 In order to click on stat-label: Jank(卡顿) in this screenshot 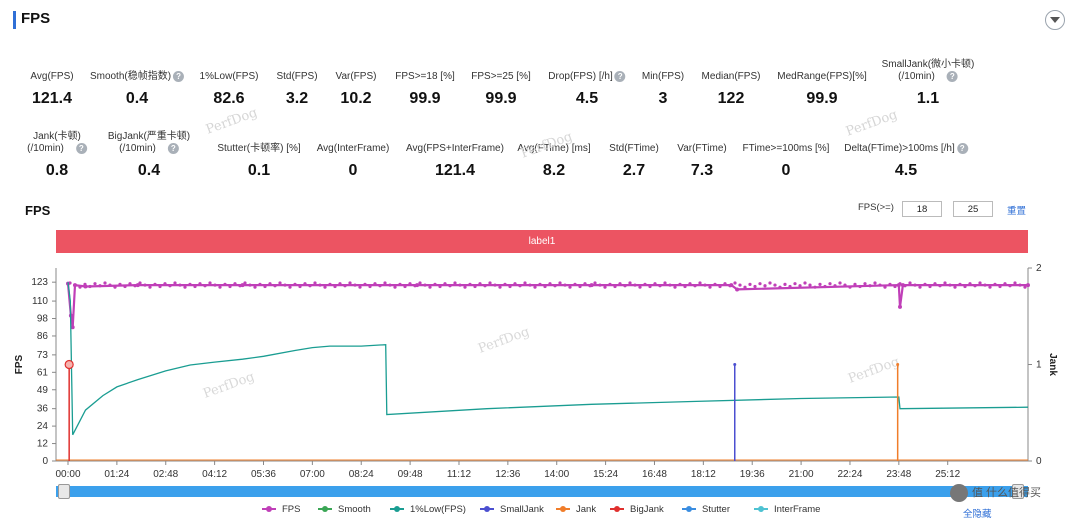, I will do `click(57, 136)`.